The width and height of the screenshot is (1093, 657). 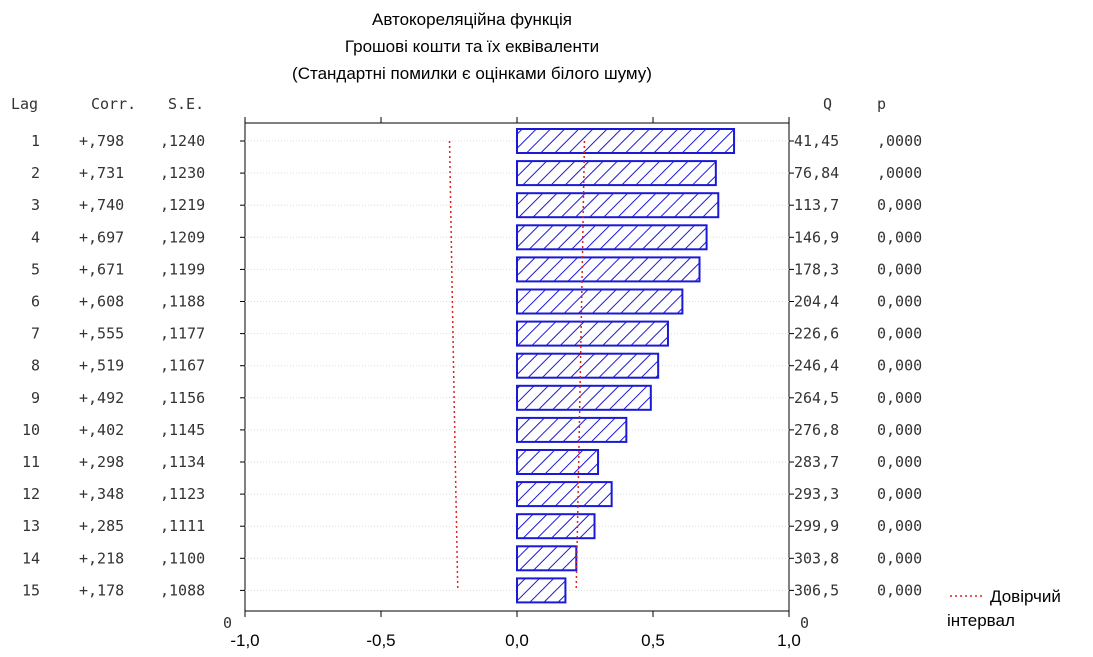 What do you see at coordinates (182, 141) in the screenshot?
I see `se-label: ,1240` at bounding box center [182, 141].